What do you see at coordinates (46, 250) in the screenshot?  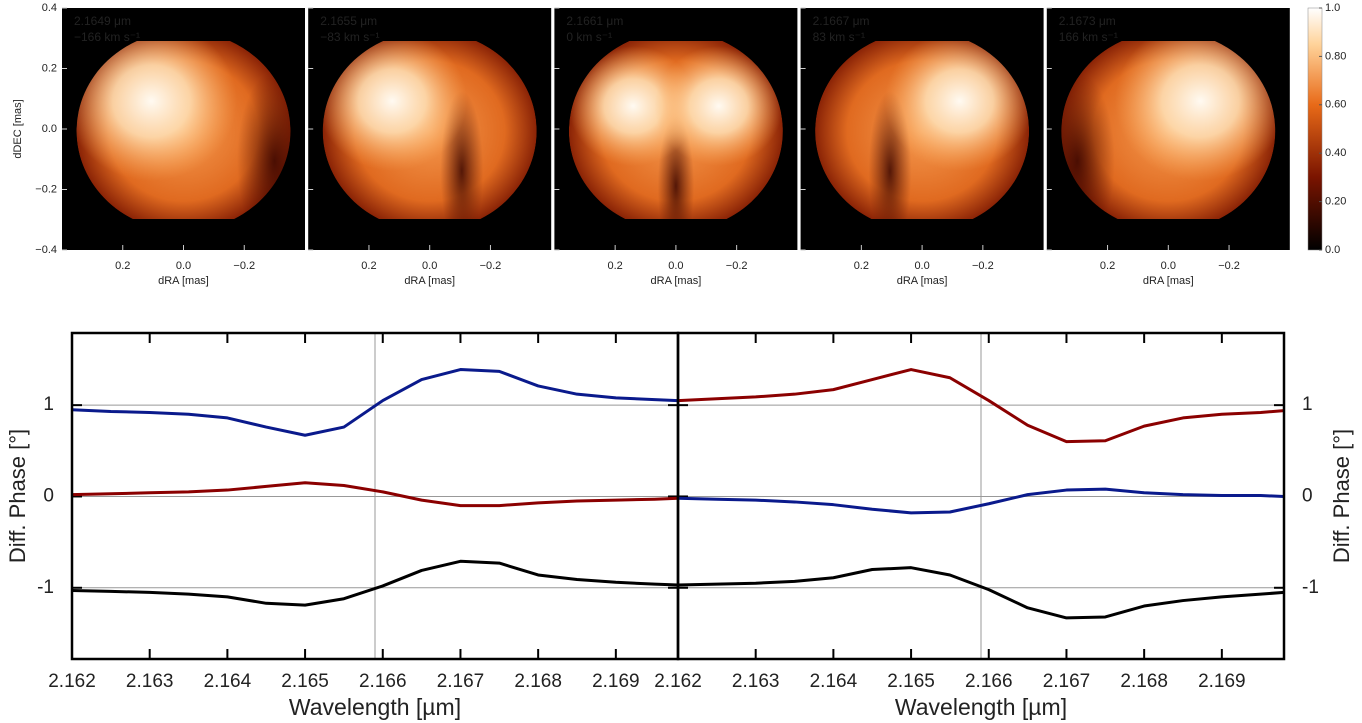 I see `y-tick-label: −0.4` at bounding box center [46, 250].